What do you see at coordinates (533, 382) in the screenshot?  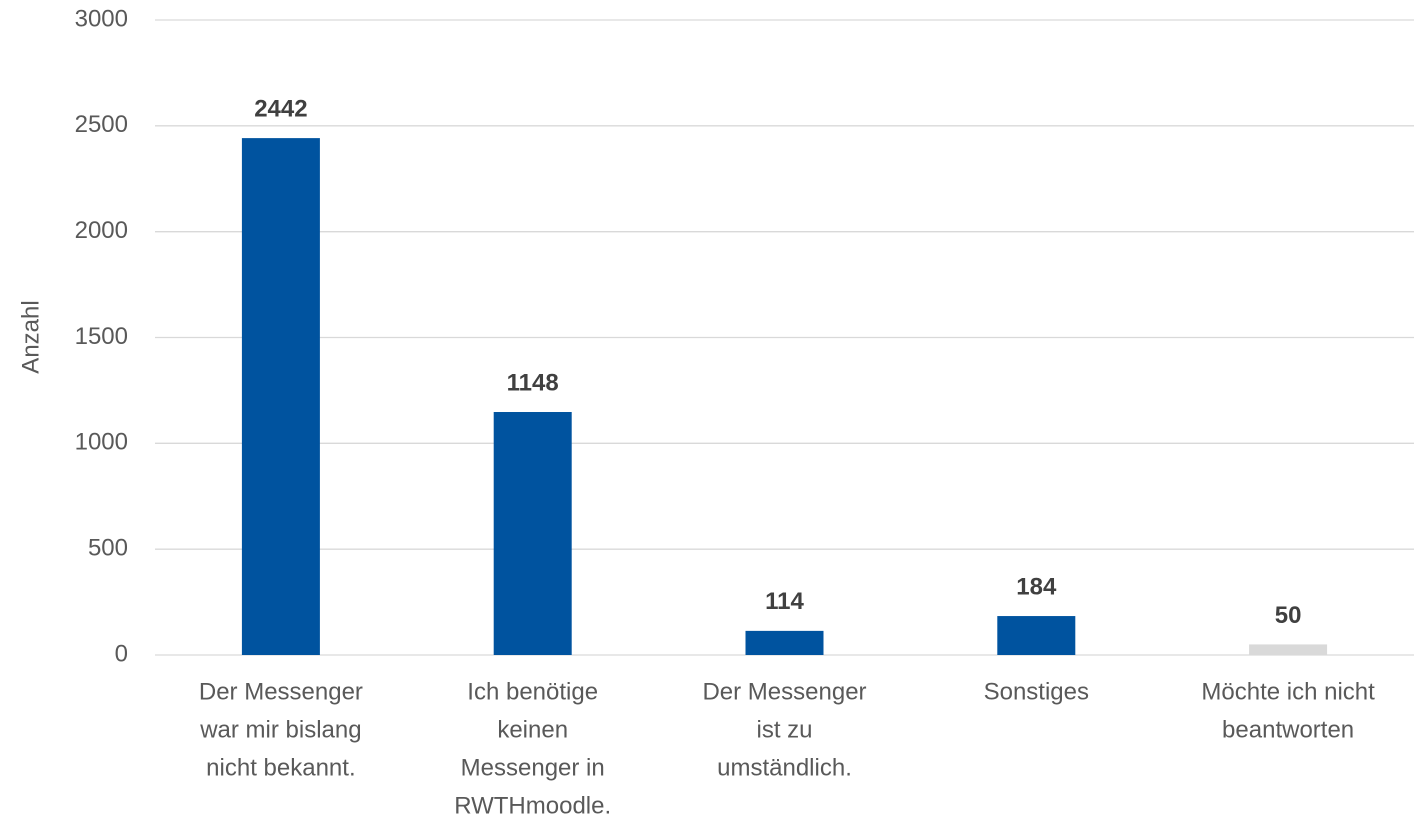 I see `value-label: 1148` at bounding box center [533, 382].